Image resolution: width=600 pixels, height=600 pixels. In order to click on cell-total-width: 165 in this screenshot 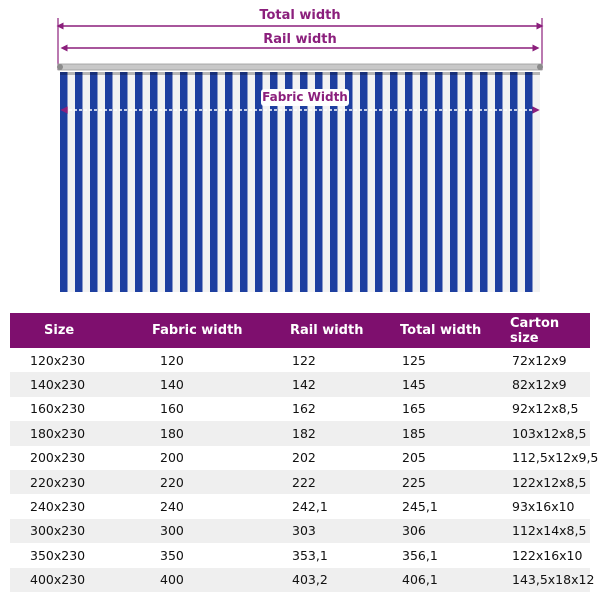, I will do `click(414, 409)`.